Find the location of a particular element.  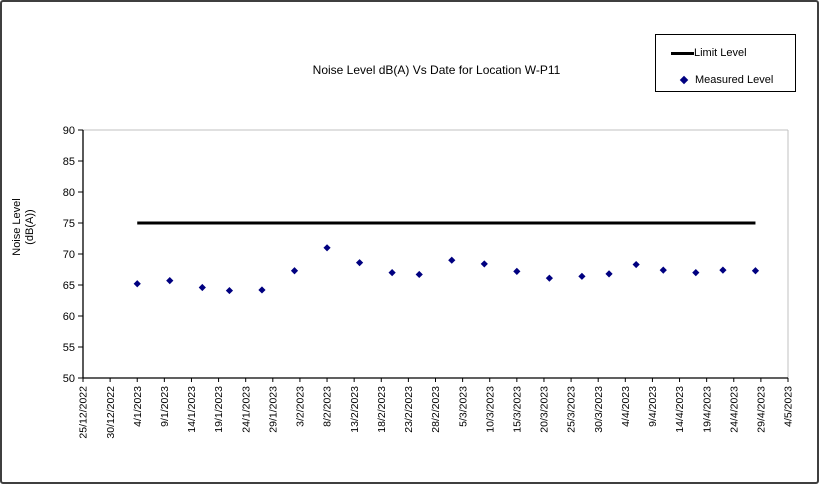

y-tick-label: 60 is located at coordinates (69, 317).